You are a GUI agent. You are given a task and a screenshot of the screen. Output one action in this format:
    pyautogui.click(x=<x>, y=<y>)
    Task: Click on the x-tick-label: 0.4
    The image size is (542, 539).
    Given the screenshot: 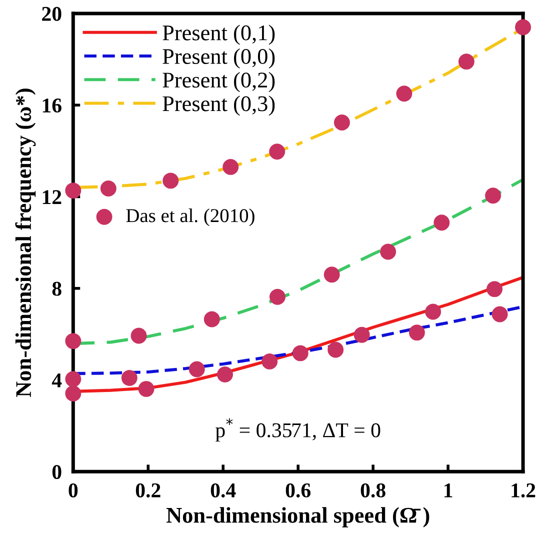 What is the action you would take?
    pyautogui.click(x=223, y=490)
    